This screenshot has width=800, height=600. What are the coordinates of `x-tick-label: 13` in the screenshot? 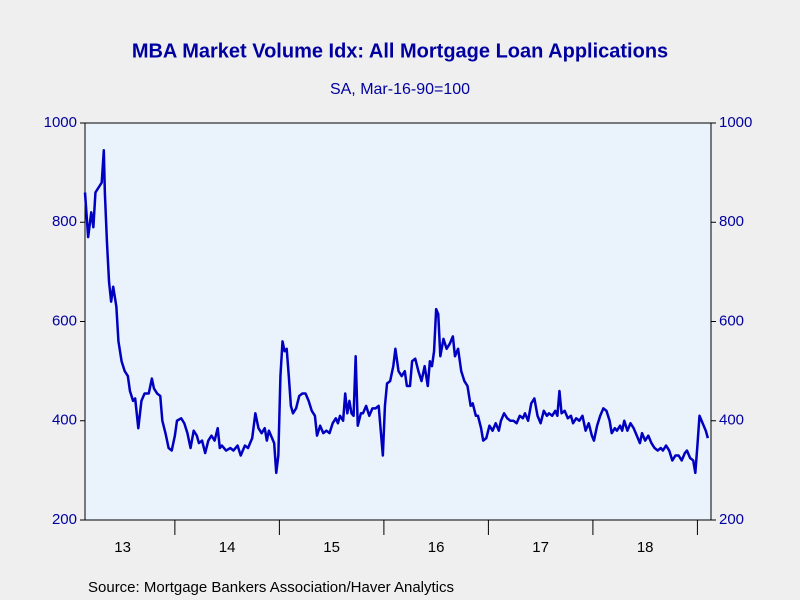 It's located at (122, 547).